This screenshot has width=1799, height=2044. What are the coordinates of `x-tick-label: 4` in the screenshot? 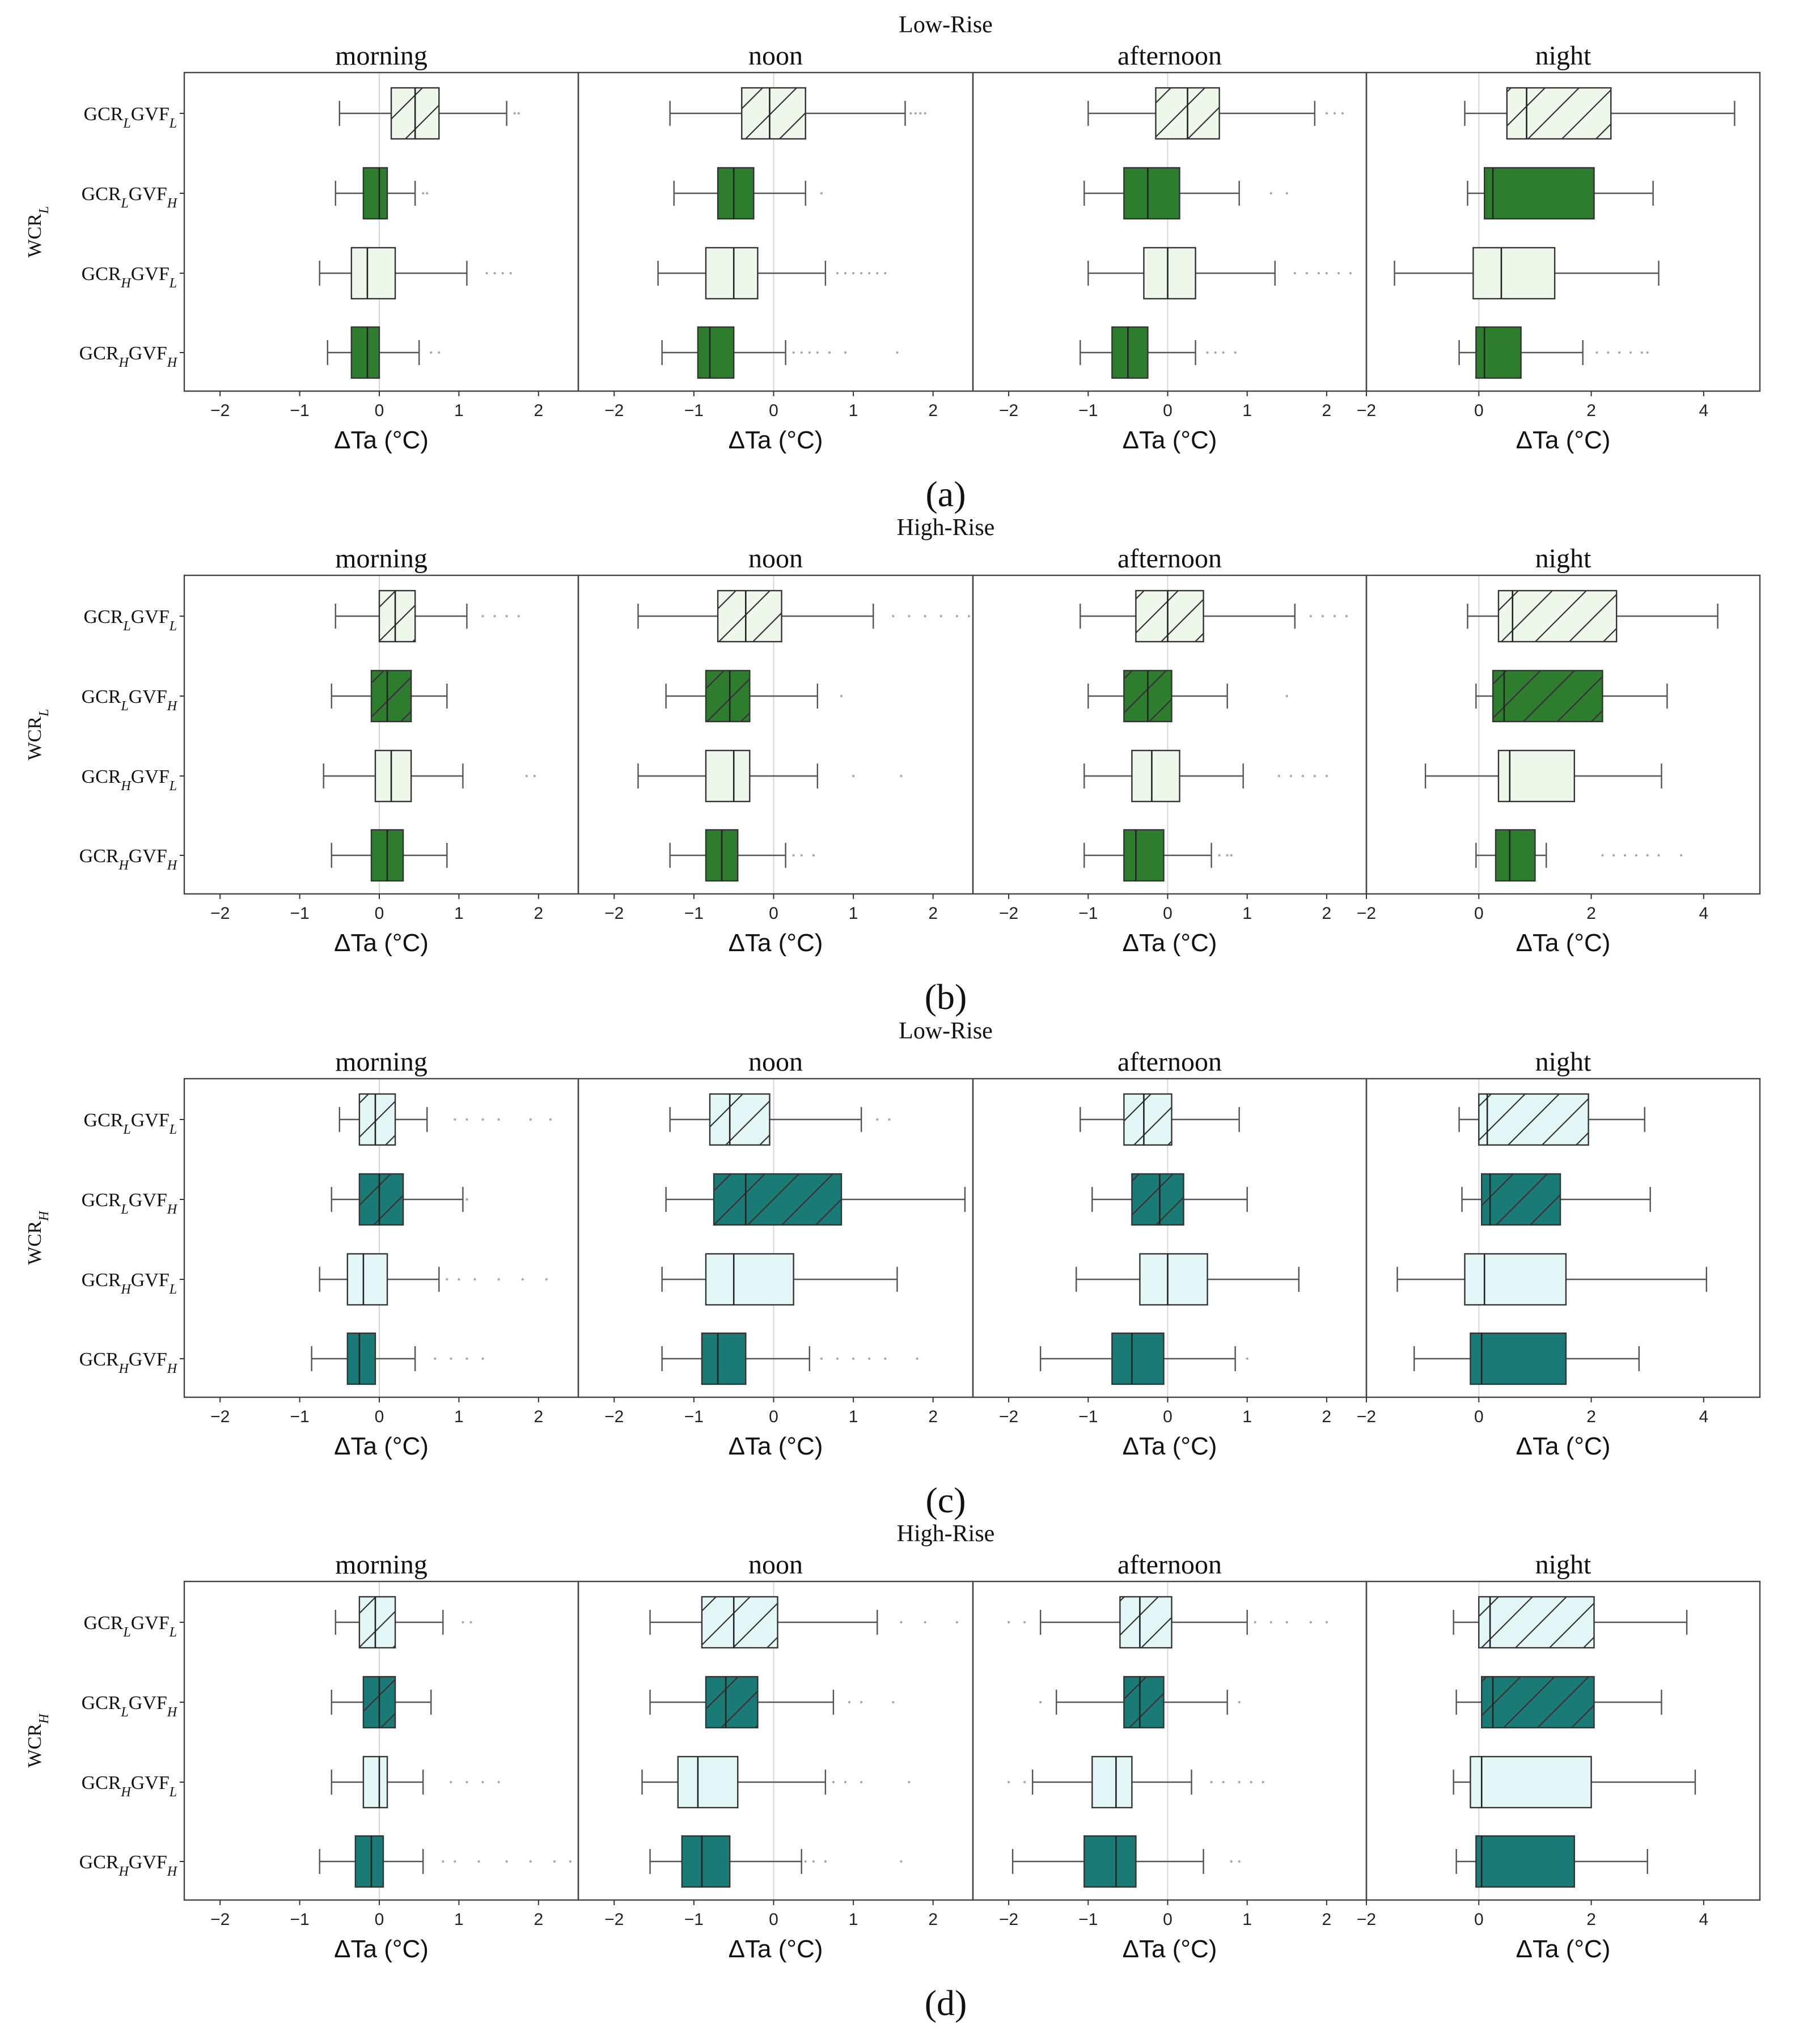 It's located at (1704, 1416).